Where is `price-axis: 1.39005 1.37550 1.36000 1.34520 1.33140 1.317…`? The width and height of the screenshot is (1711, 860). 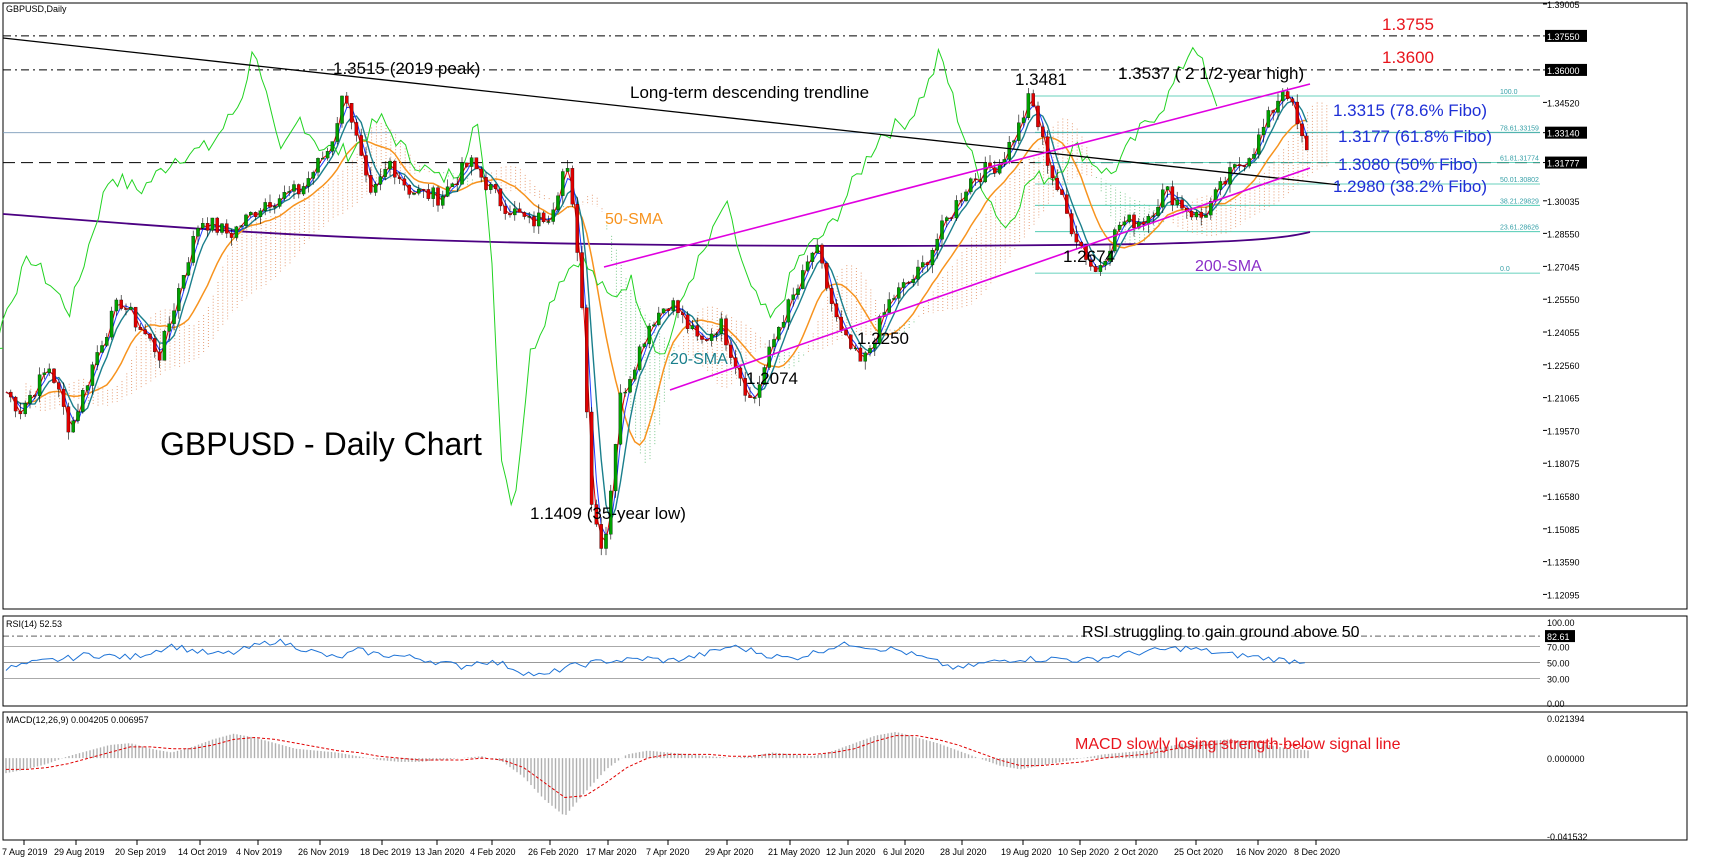 price-axis: 1.39005 1.37550 1.36000 1.34520 1.33140 1.317… is located at coordinates (1565, 300).